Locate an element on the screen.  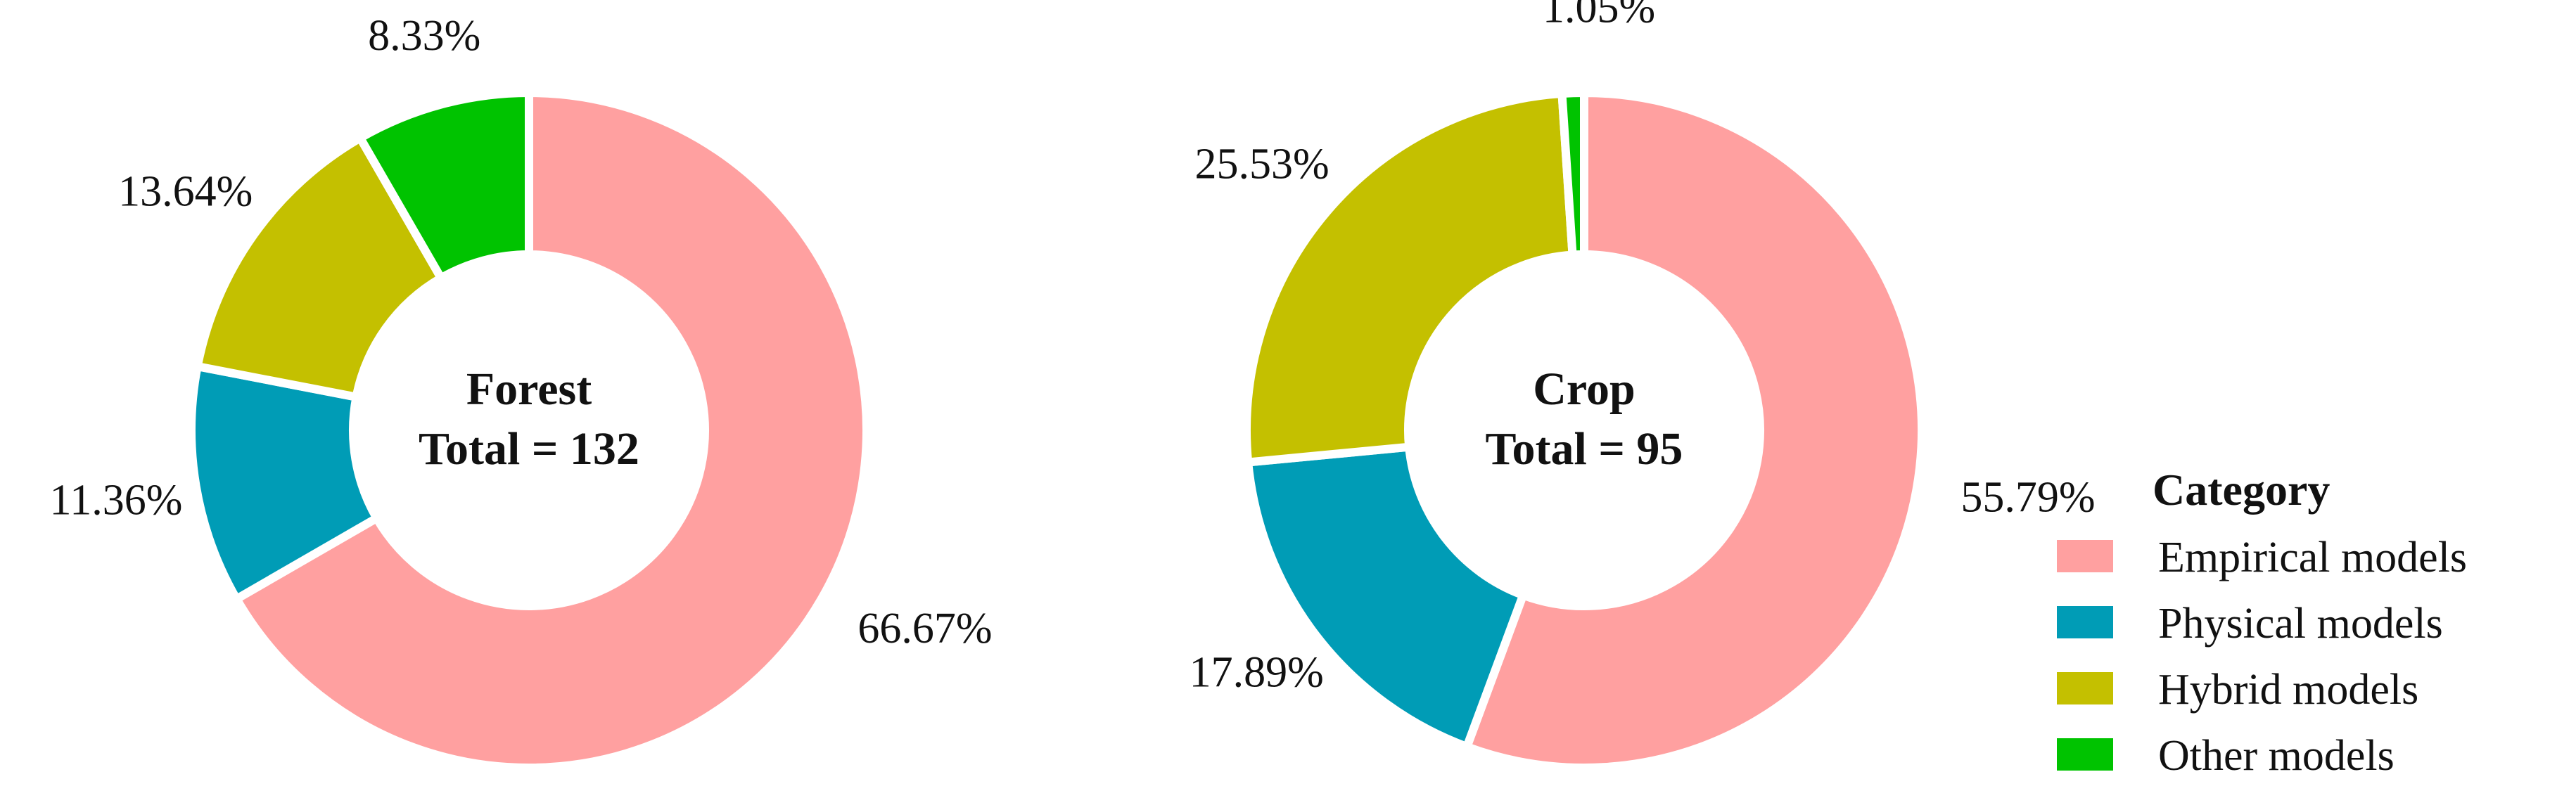
forest-center-title: Forest is located at coordinates (529, 389).